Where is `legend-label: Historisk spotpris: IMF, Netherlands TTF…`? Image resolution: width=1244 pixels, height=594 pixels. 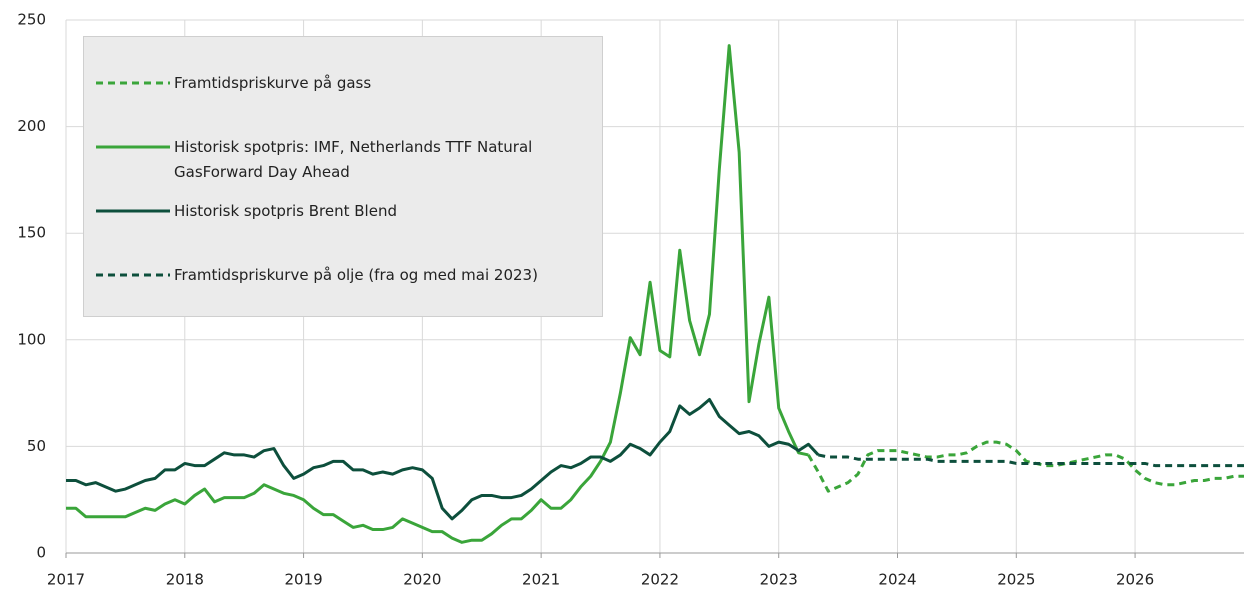 legend-label: Historisk spotpris: IMF, Netherlands TTF… is located at coordinates (353, 159).